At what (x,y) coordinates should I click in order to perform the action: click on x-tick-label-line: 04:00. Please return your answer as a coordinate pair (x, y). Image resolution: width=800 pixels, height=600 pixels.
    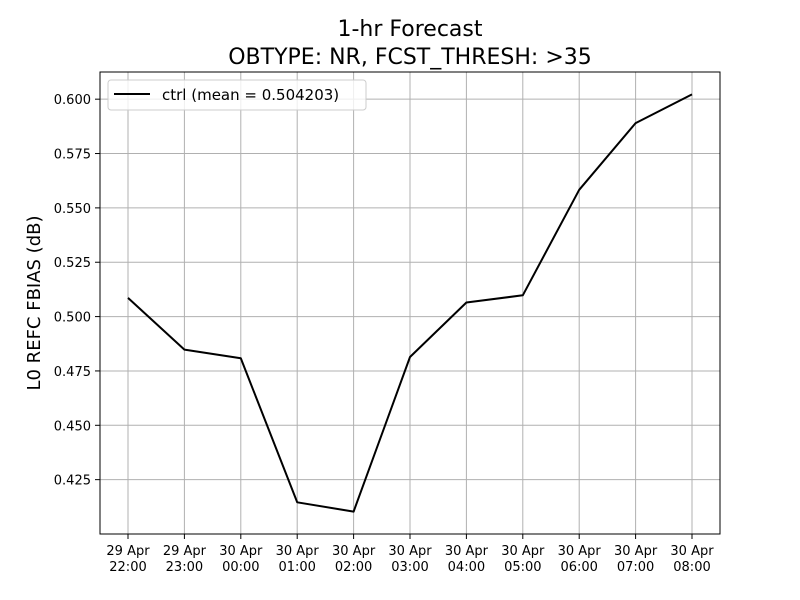
    Looking at the image, I should click on (466, 567).